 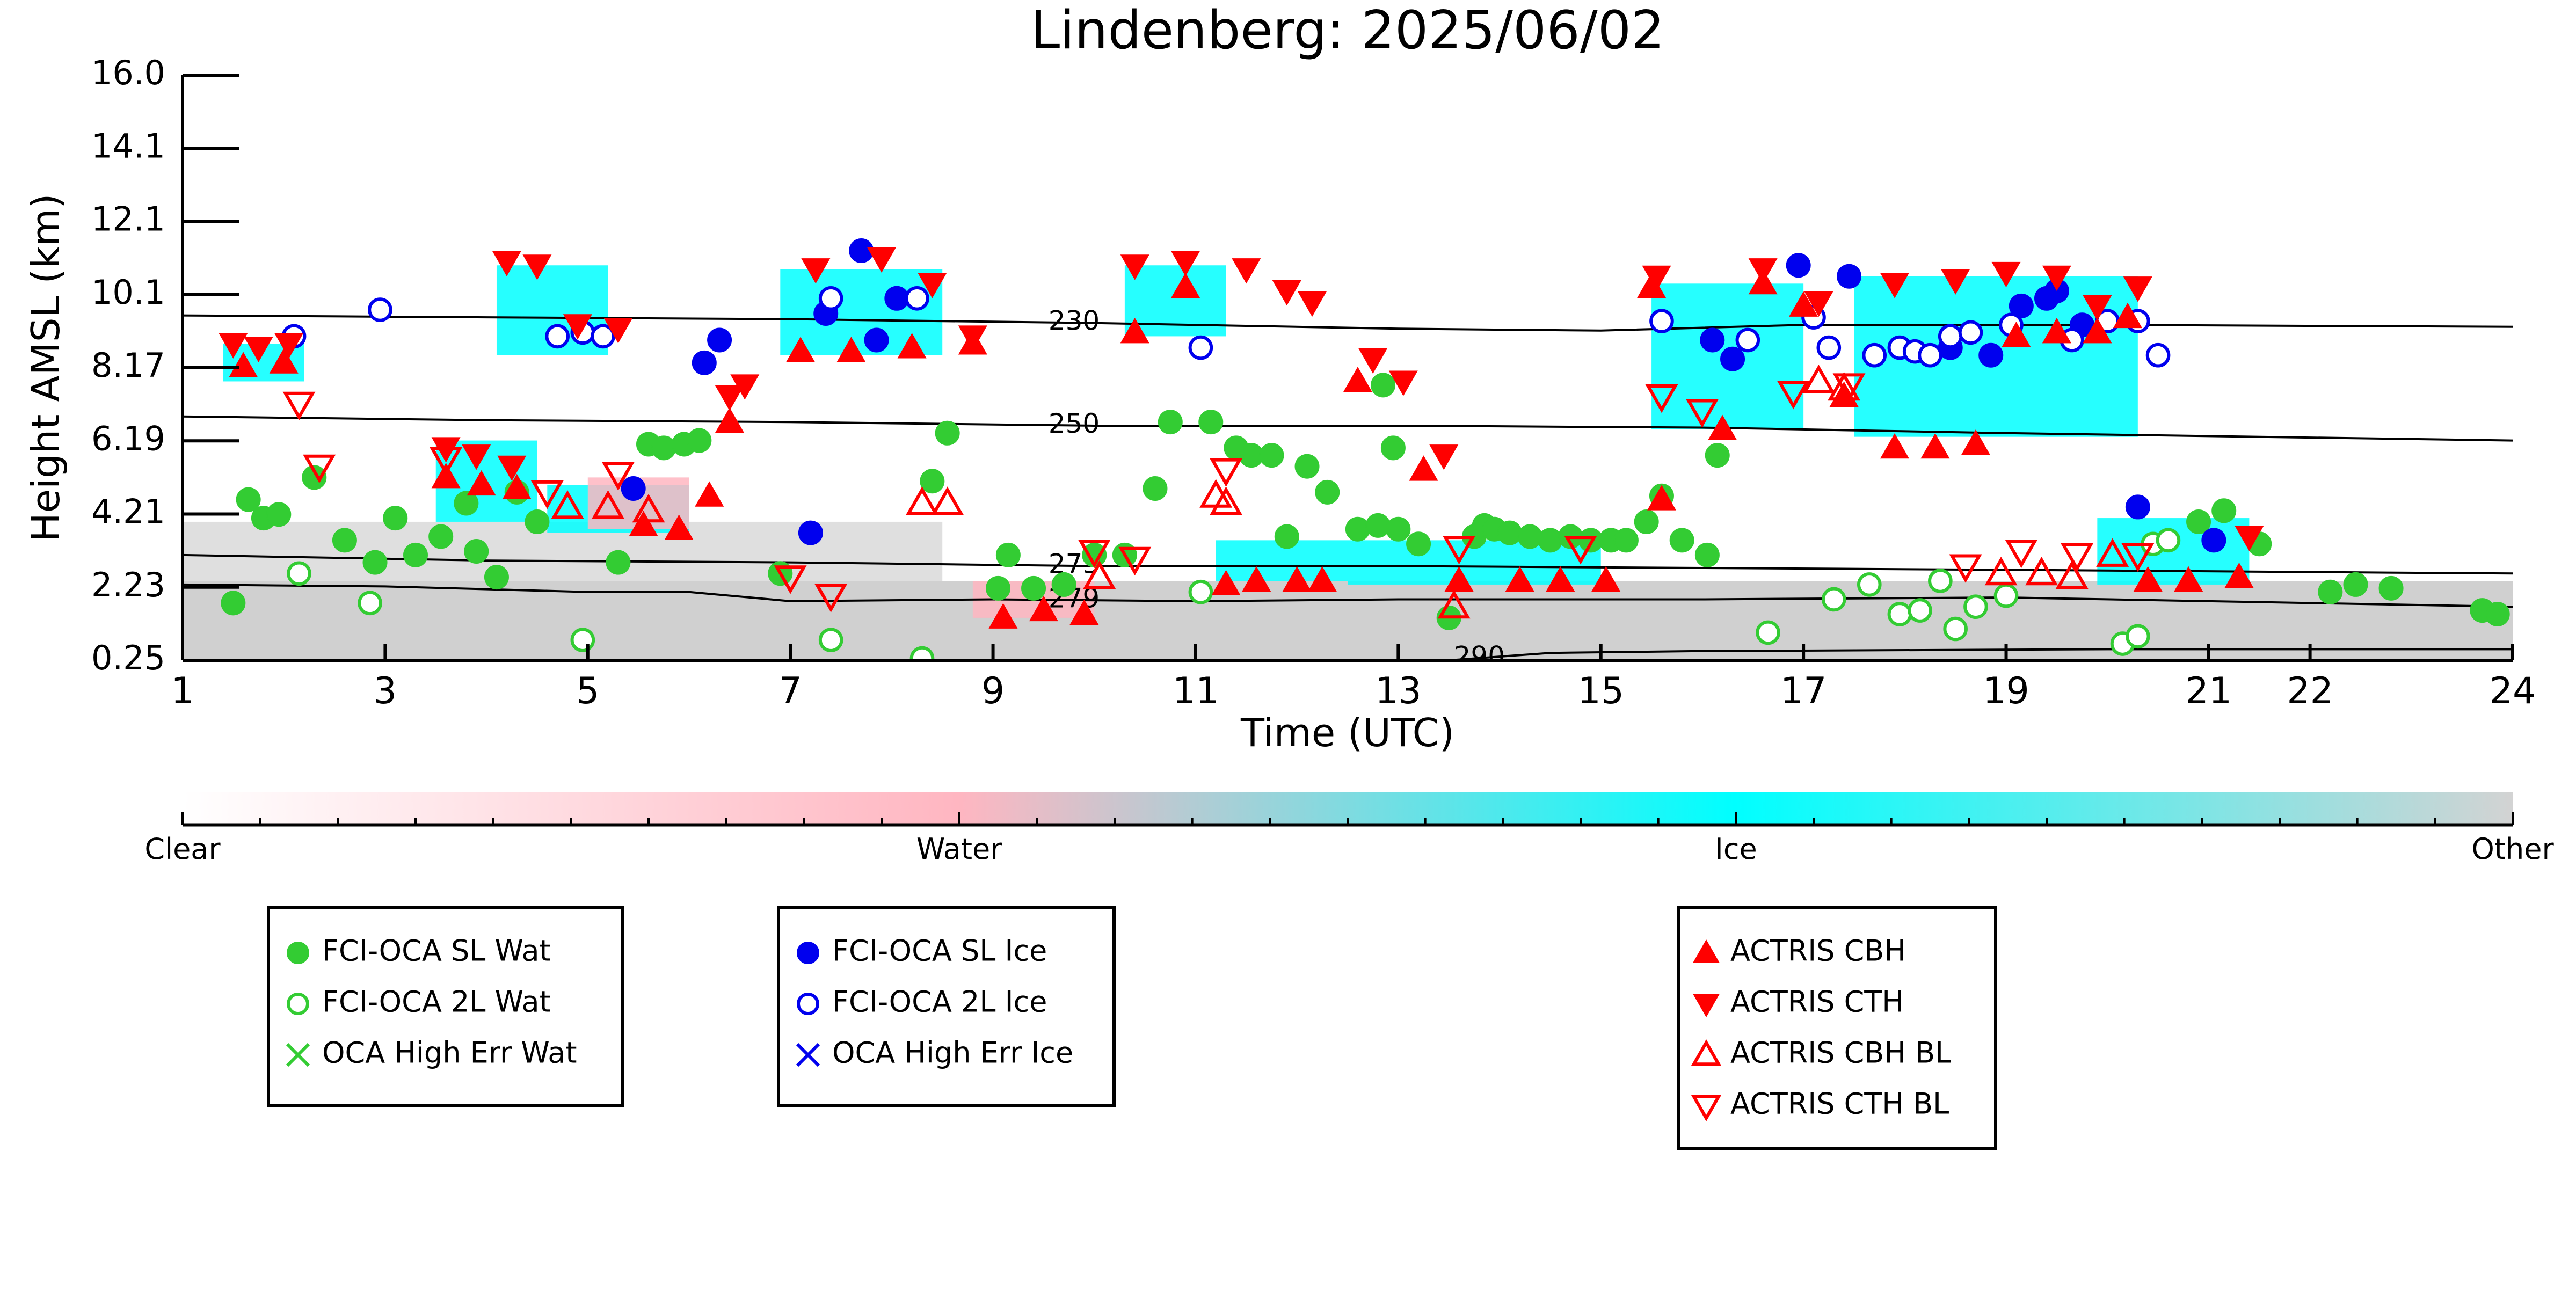 I want to click on legend-label: ACTRIS CBH BL, so click(x=1840, y=1053).